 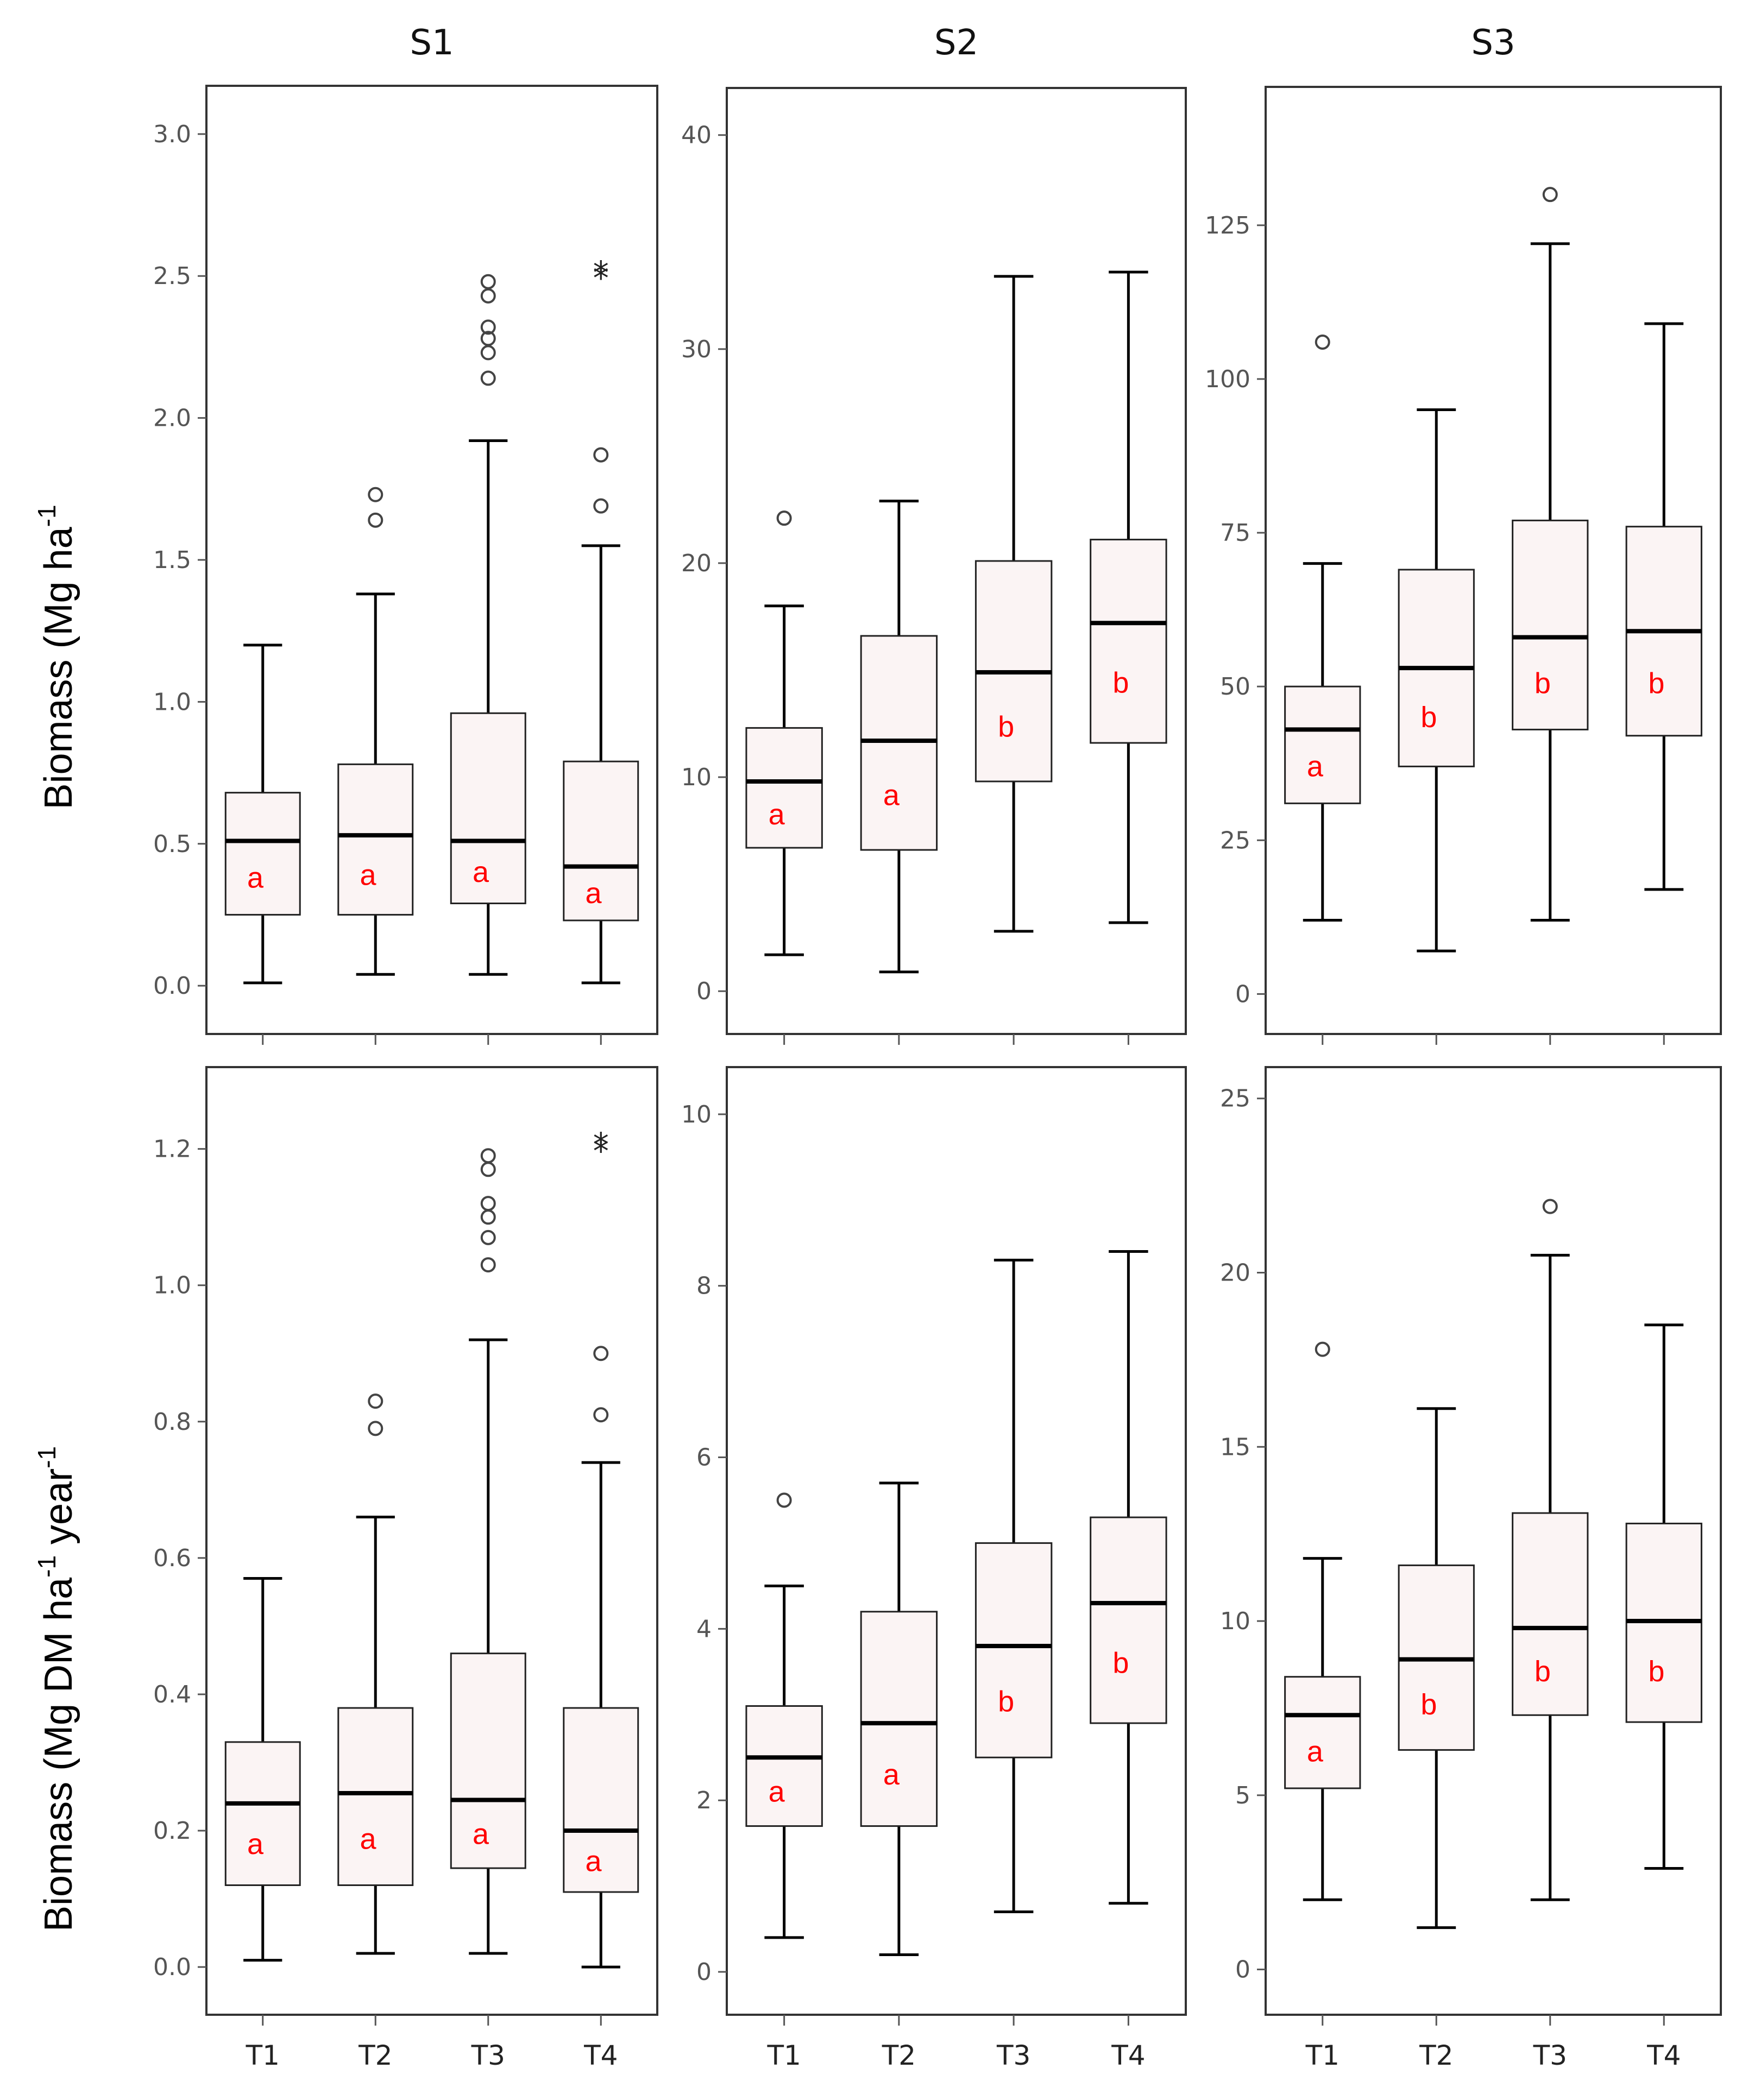 What do you see at coordinates (488, 625) in the screenshot?
I see `box-T3: a` at bounding box center [488, 625].